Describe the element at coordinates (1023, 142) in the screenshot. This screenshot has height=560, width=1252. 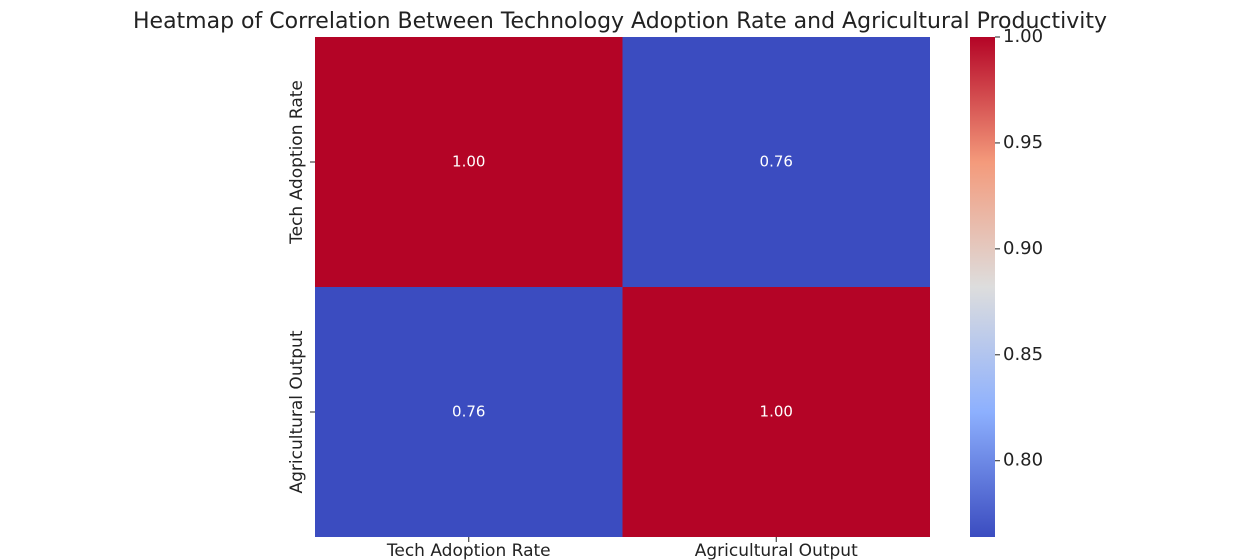
I see `colorbar-tick-label: 0.95` at that location.